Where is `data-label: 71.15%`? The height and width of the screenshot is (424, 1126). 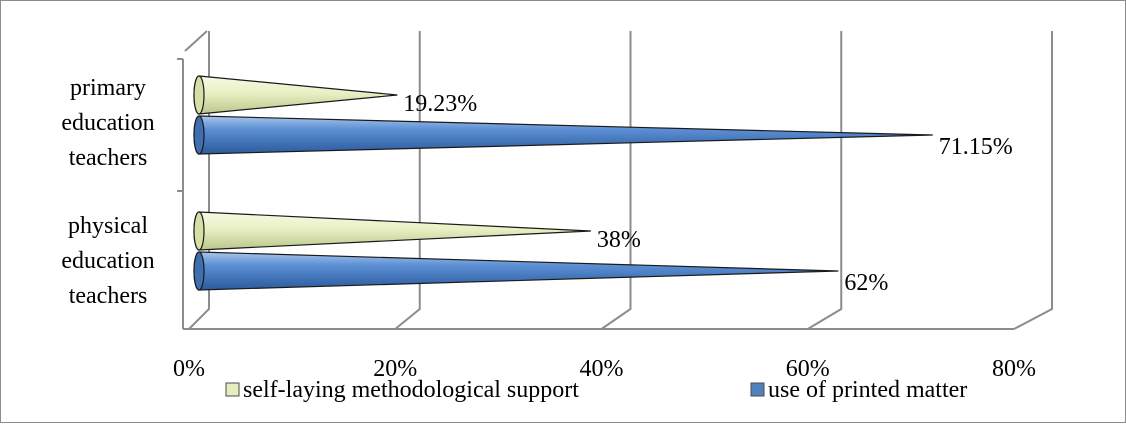
data-label: 71.15% is located at coordinates (976, 147).